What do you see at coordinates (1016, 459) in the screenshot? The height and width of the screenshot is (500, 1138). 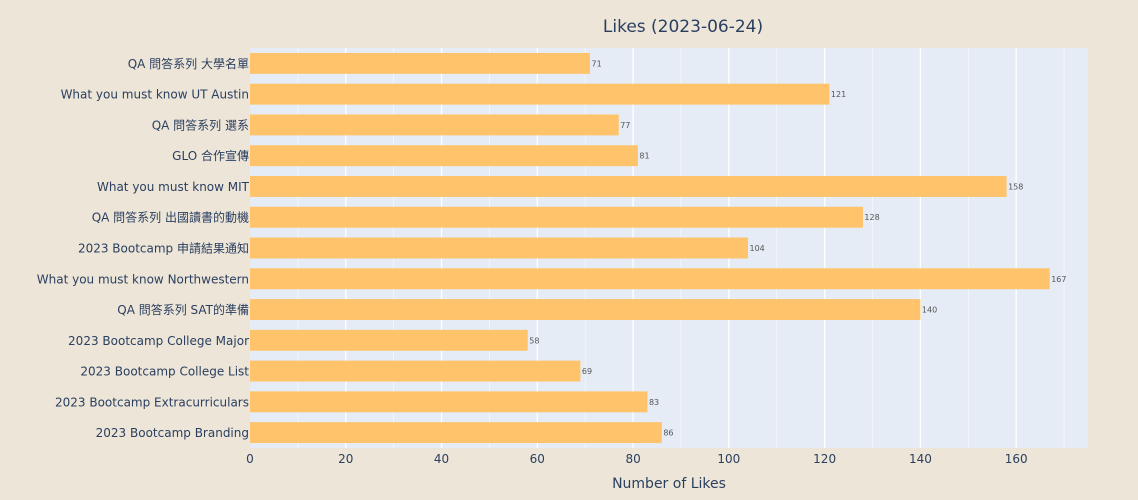 I see `x-tick-label-8: 160` at bounding box center [1016, 459].